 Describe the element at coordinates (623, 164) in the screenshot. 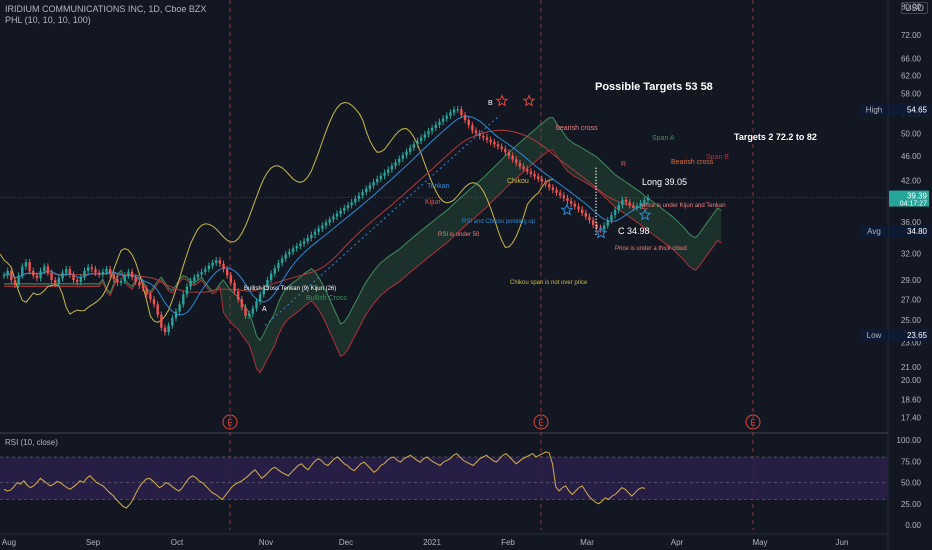

I see `chart-annotation: R` at that location.